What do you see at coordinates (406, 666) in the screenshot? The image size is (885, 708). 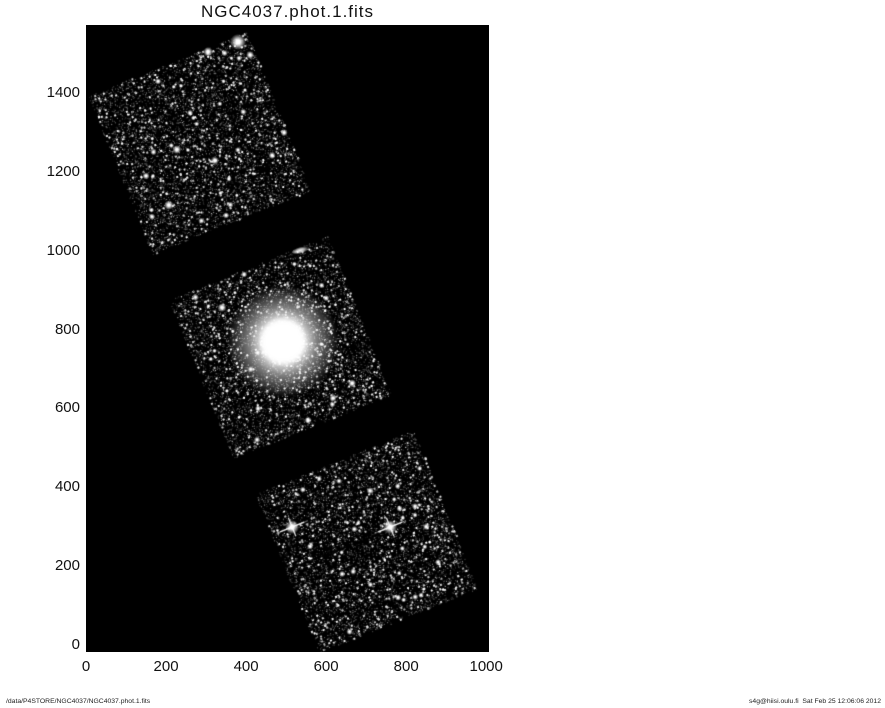 I see `x-tick-label: 800` at bounding box center [406, 666].